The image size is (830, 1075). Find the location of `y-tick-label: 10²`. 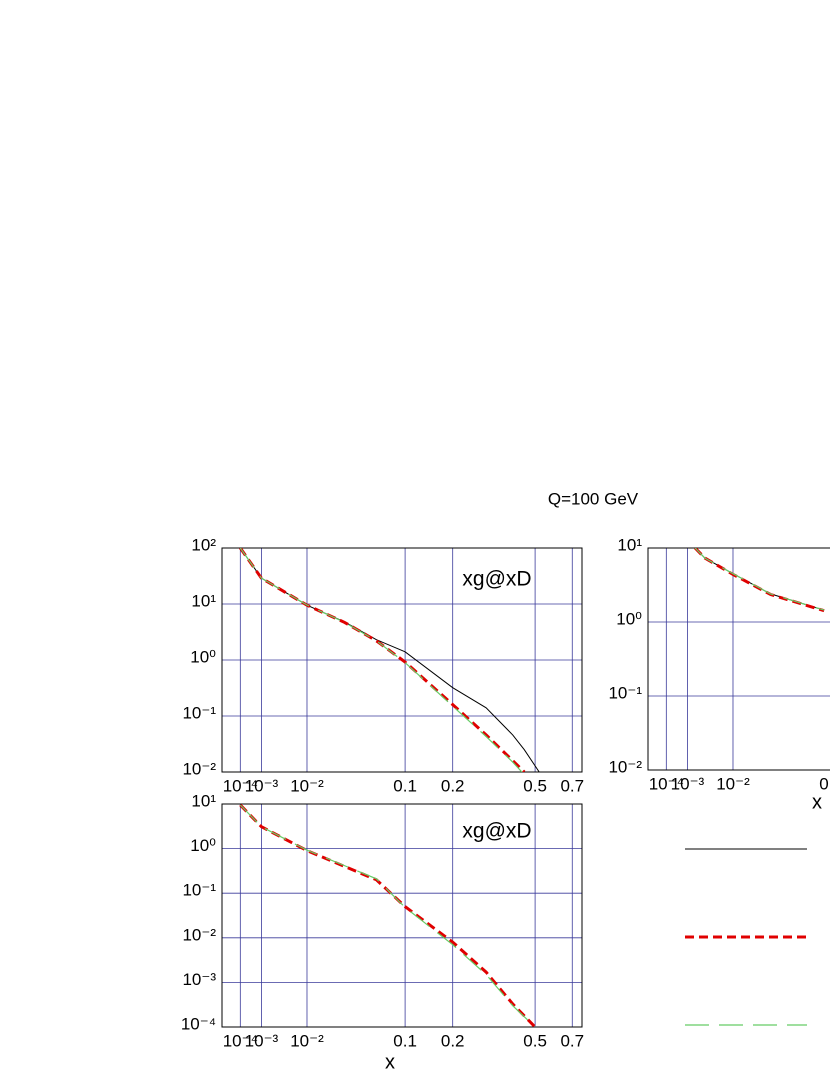

y-tick-label: 10² is located at coordinates (203, 544).